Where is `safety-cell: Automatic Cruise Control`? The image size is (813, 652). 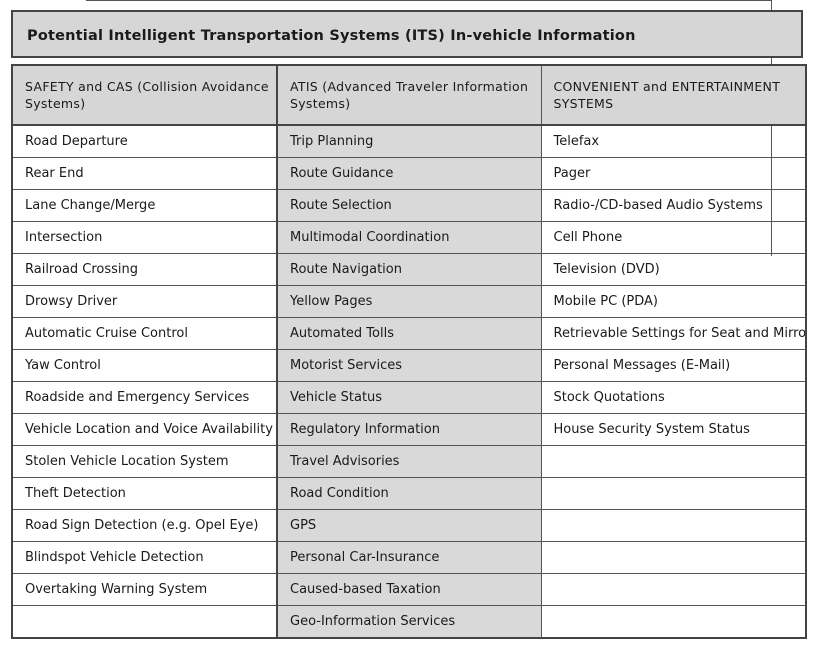
safety-cell: Automatic Cruise Control is located at coordinates (144, 333).